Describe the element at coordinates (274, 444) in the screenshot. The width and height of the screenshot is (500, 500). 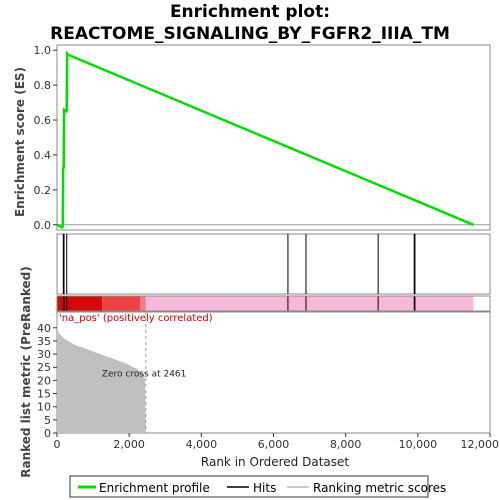
I see `rank-xtick-label: 6,000` at that location.